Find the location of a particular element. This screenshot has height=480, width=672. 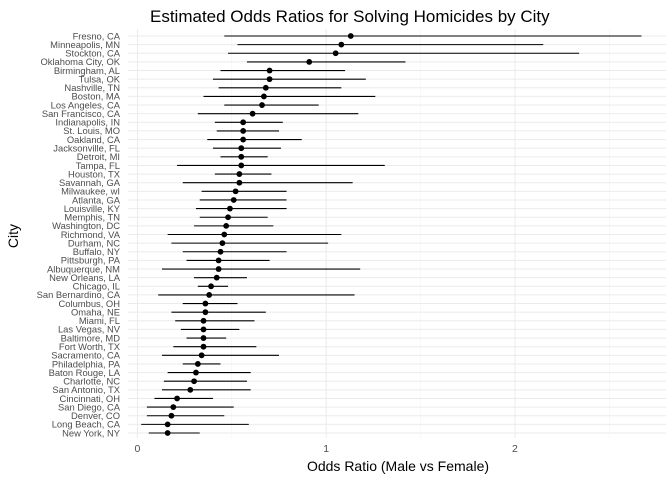

y-tick-label: Washington, DC is located at coordinates (86, 225).